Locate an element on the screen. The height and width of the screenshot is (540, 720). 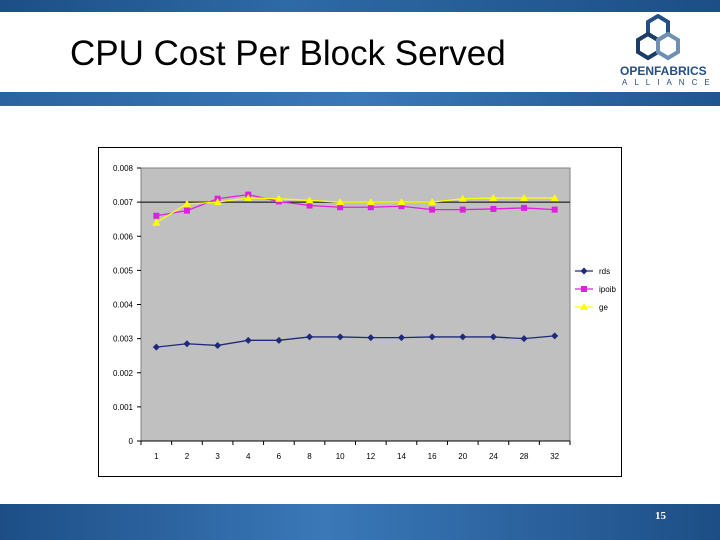
legend-label-ge: ge is located at coordinates (603, 307).